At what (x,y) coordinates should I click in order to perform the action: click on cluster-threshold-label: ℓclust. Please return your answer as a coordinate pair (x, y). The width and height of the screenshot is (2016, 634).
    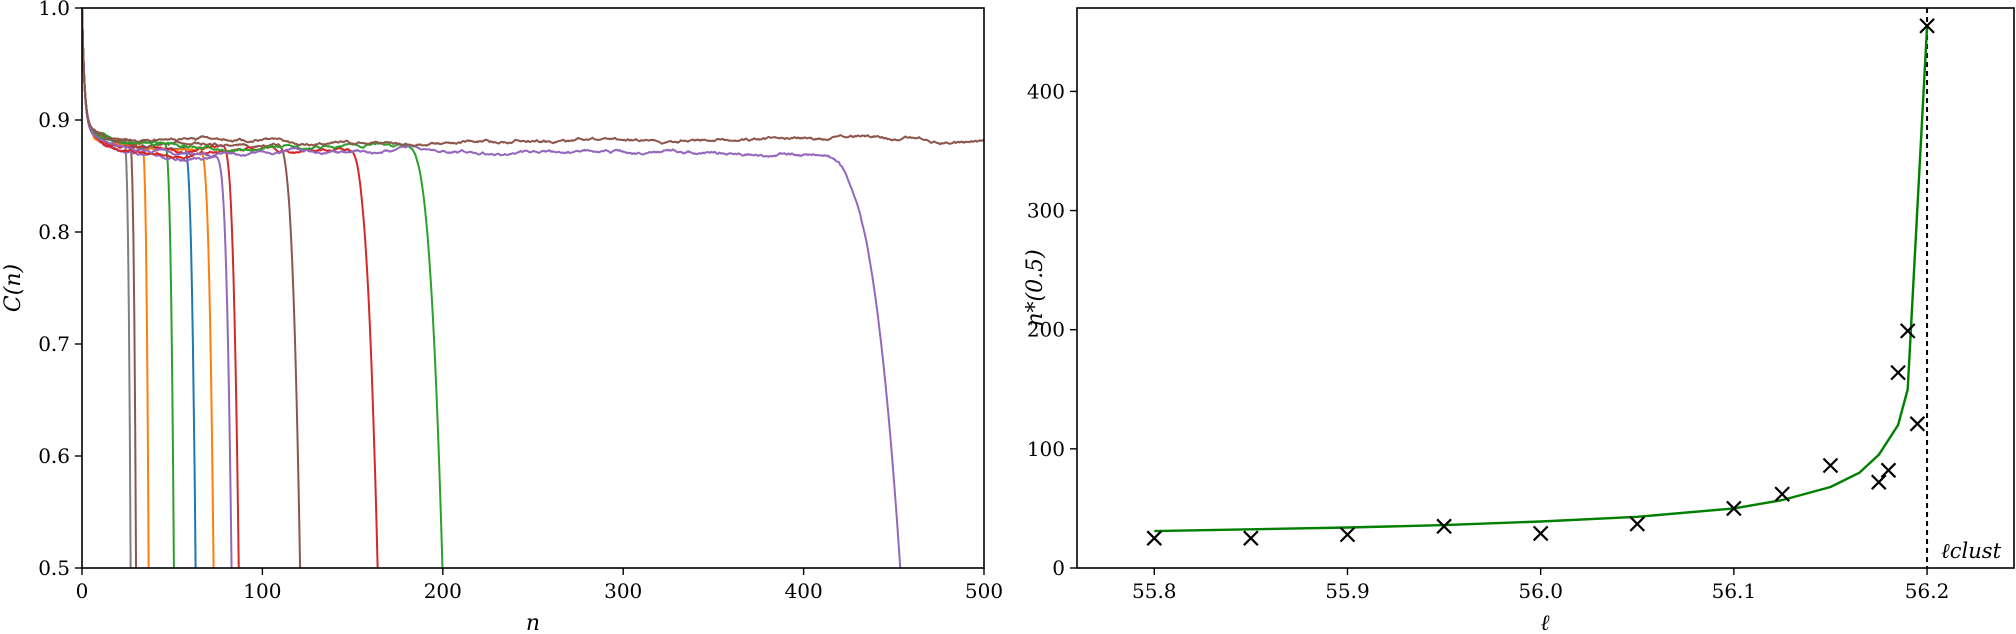
    Looking at the image, I should click on (1971, 551).